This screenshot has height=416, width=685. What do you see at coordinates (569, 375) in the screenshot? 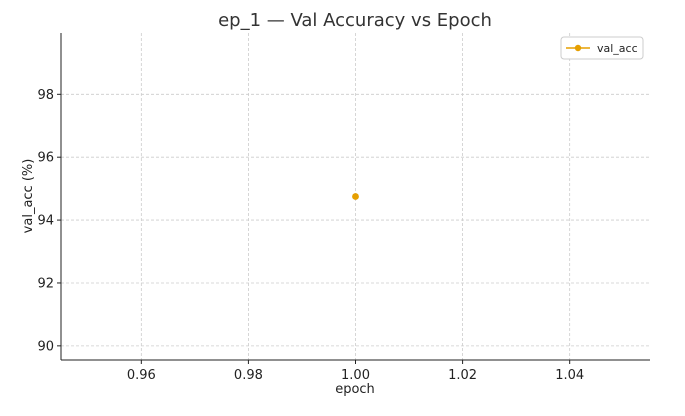
I see `x-tick-label-4: 1.04` at bounding box center [569, 375].